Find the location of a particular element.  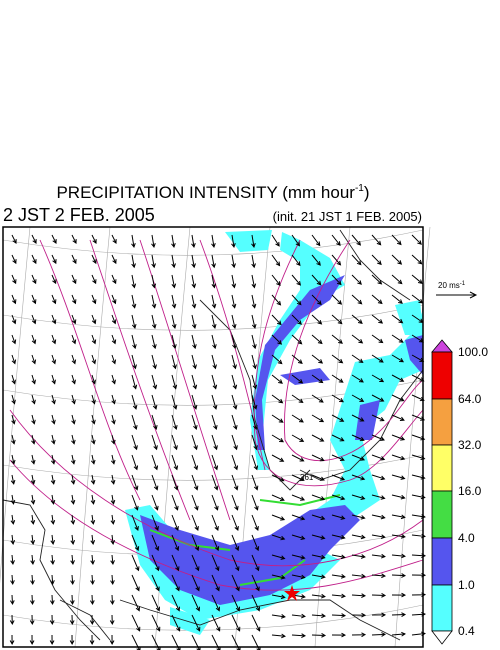

longitude-line is located at coordinates (412, 437).